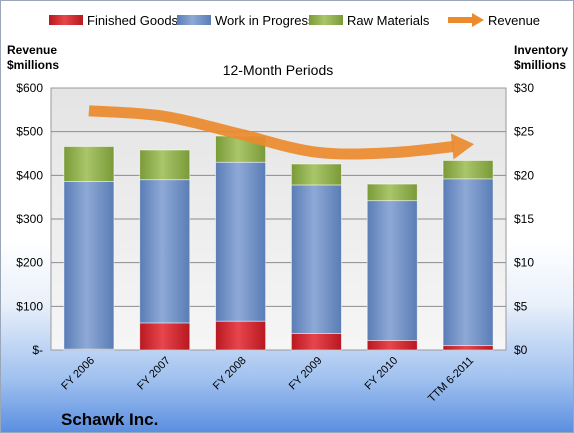 This screenshot has height=433, width=574. What do you see at coordinates (37, 350) in the screenshot?
I see `left-tick-label: $-` at bounding box center [37, 350].